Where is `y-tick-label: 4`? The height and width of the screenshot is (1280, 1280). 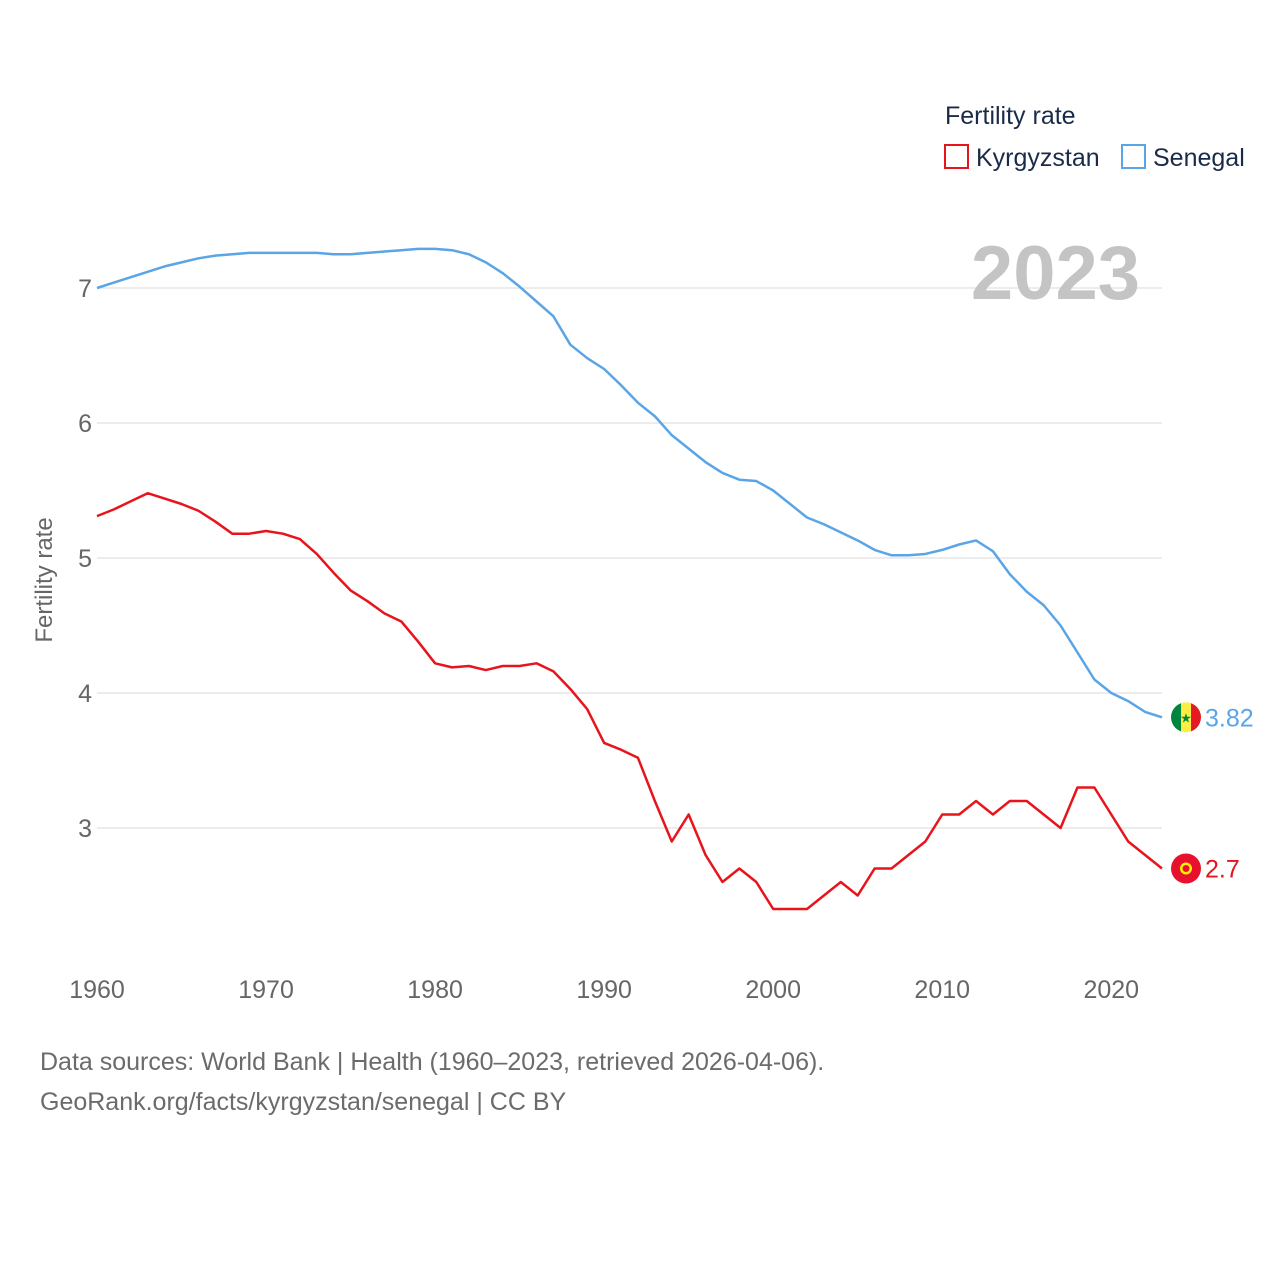
y-tick-label: 4 is located at coordinates (85, 694).